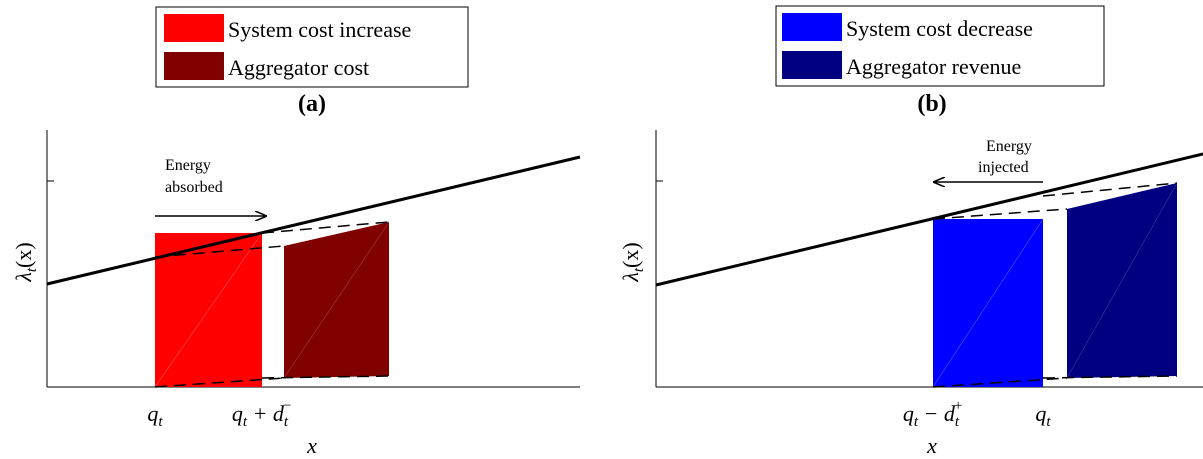 This screenshot has height=459, width=1203. I want to click on region-seam-b2, so click(1122, 280).